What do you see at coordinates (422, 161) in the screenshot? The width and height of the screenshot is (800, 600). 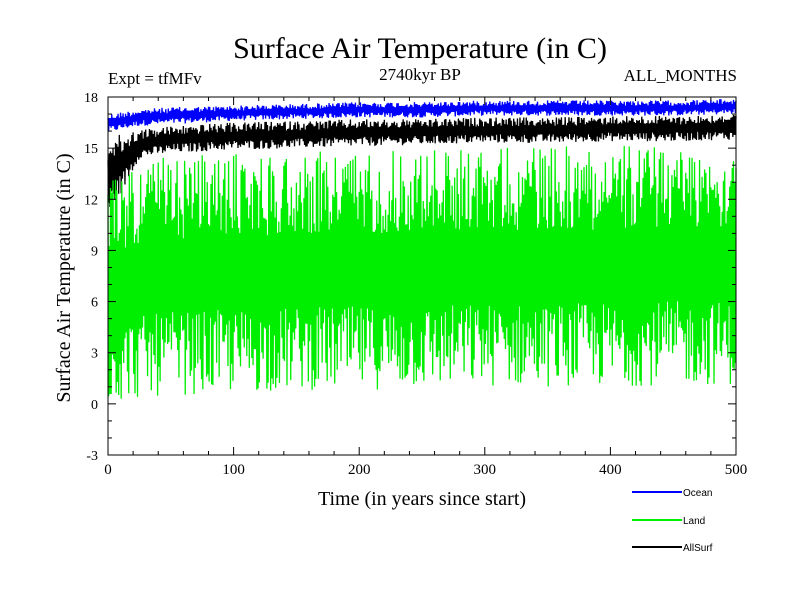 I see `series-line-allsurf` at bounding box center [422, 161].